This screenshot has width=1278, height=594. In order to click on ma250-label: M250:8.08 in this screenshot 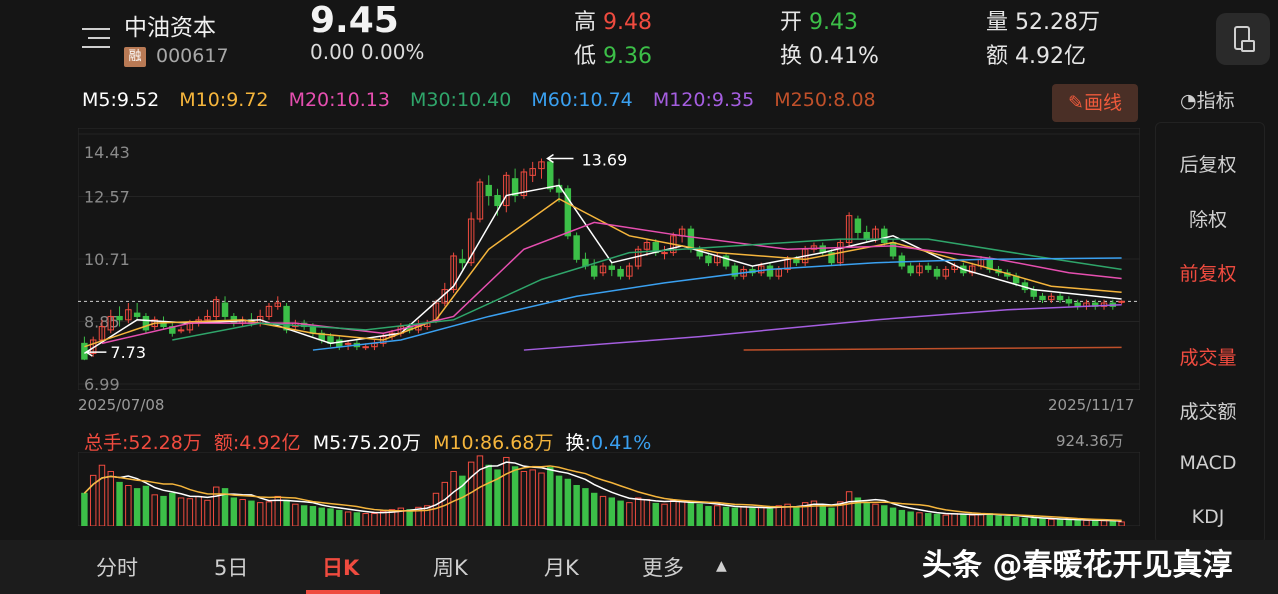, I will do `click(825, 100)`.